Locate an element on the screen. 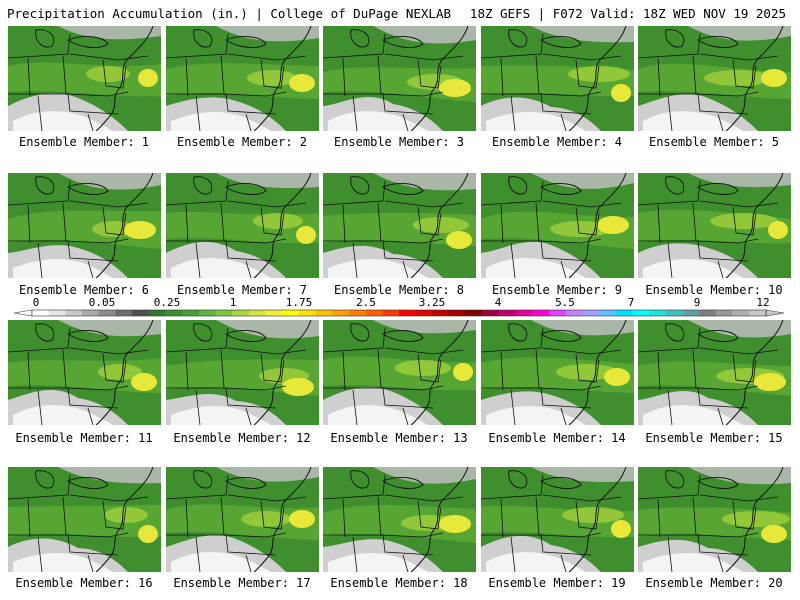 The image size is (800, 600). colorbar-tick-label: 0.25 is located at coordinates (167, 302).